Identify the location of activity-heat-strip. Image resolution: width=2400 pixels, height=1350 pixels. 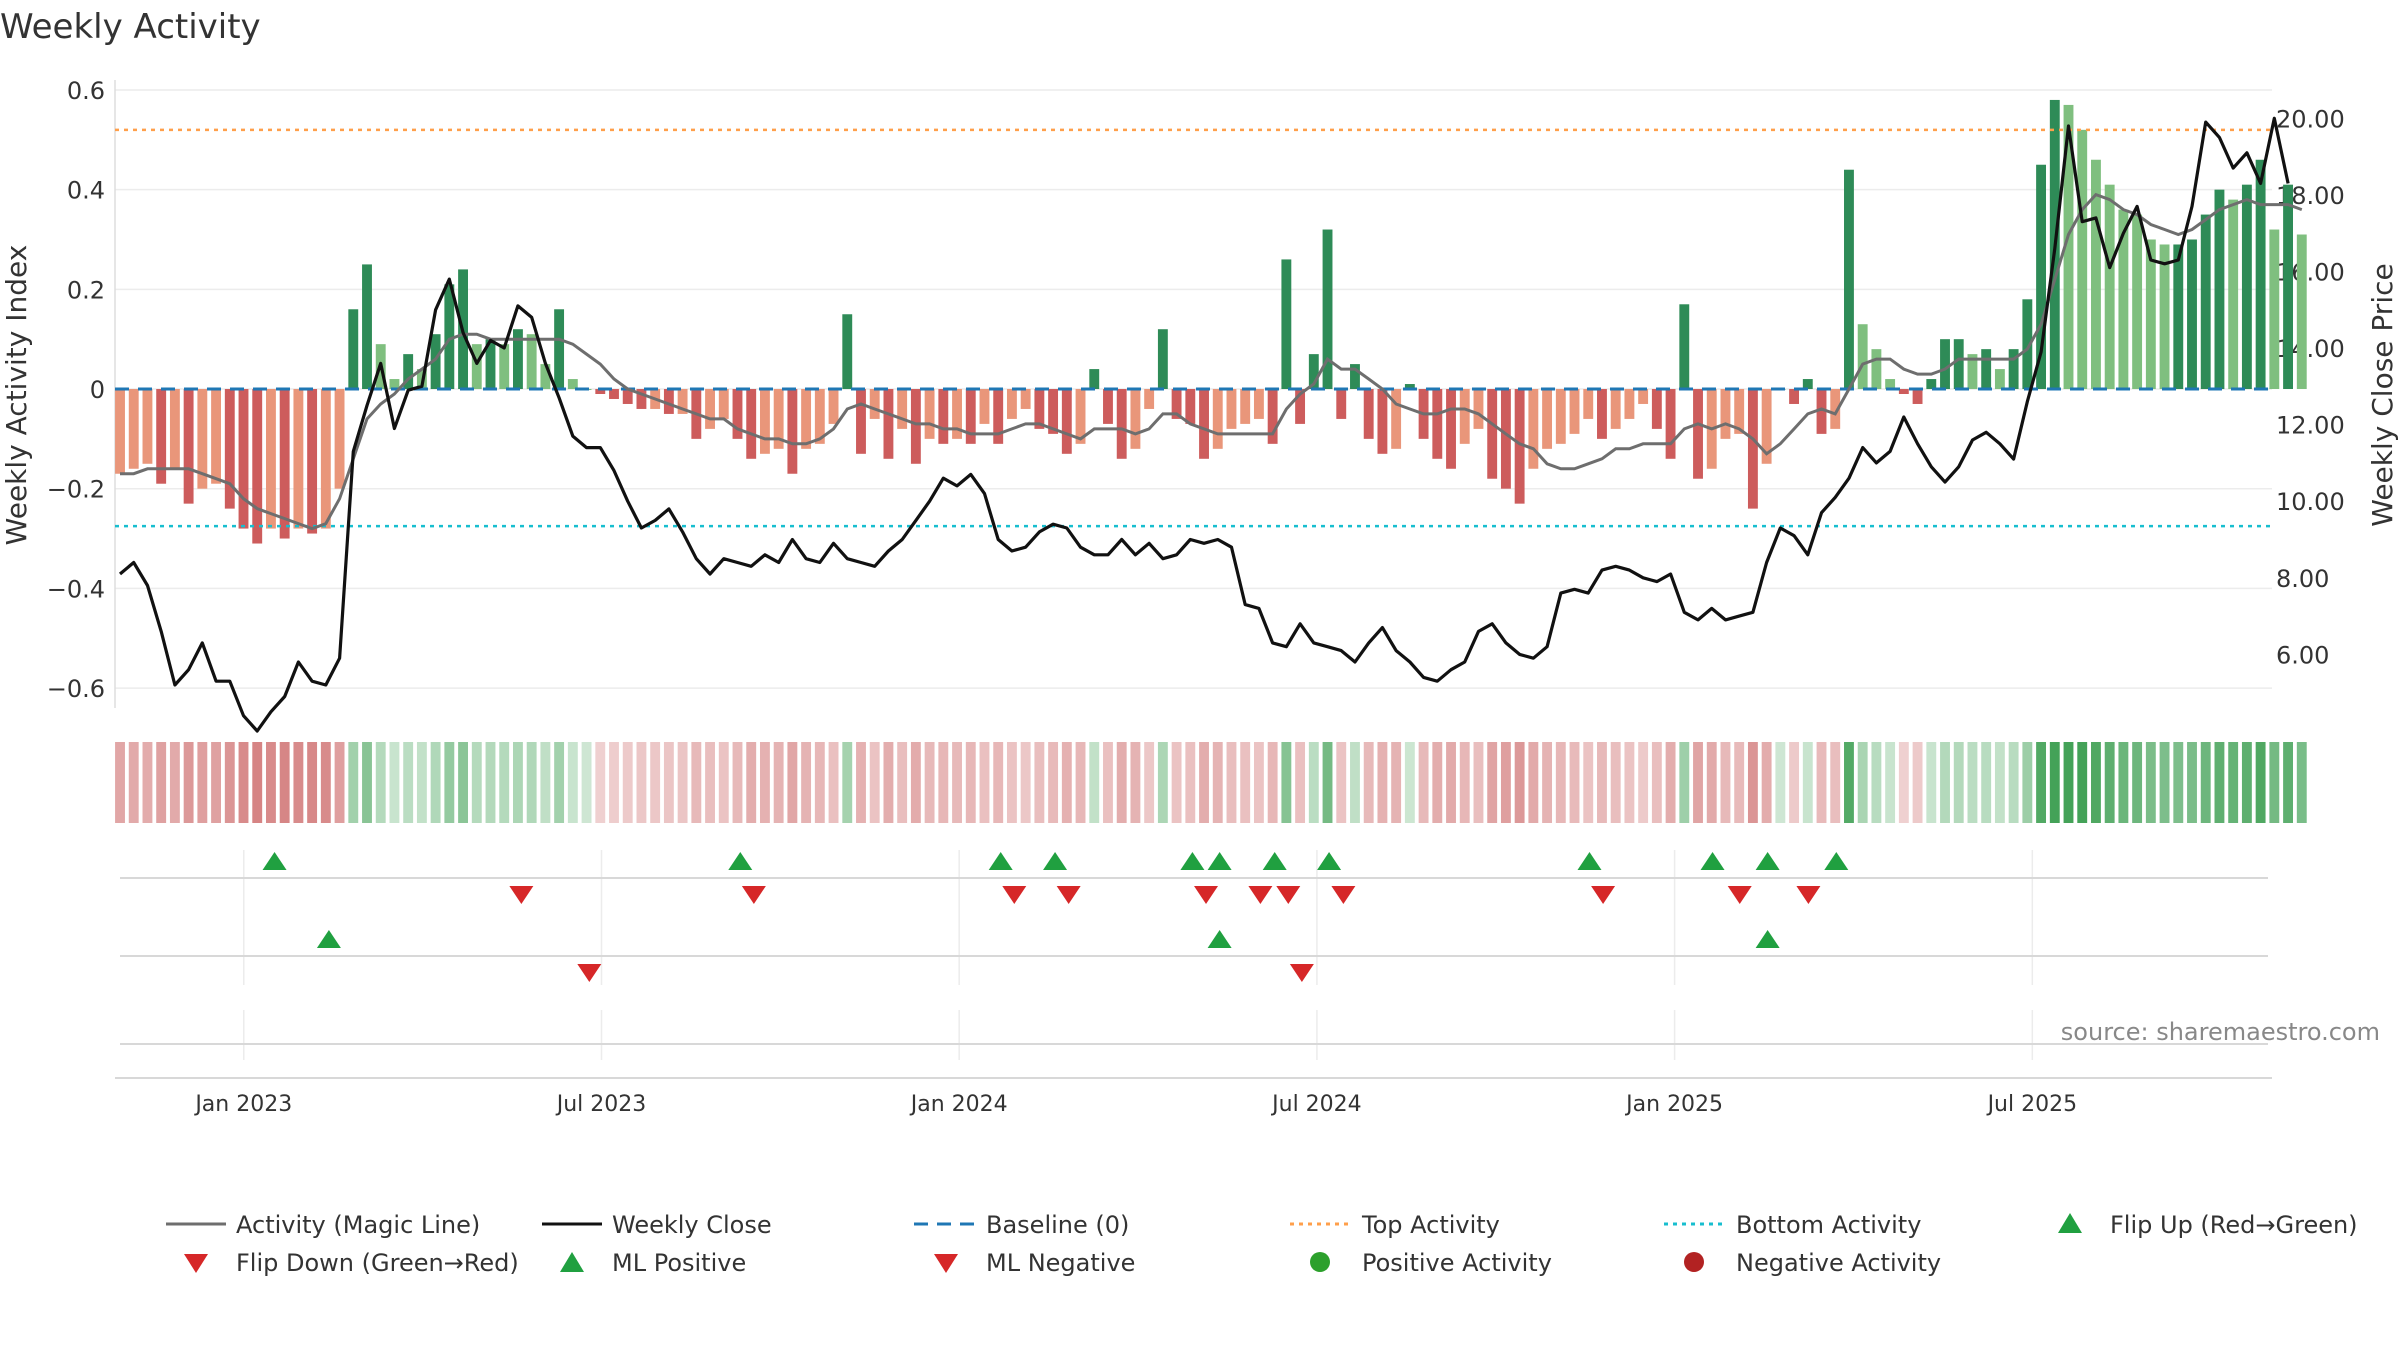
(1211, 782).